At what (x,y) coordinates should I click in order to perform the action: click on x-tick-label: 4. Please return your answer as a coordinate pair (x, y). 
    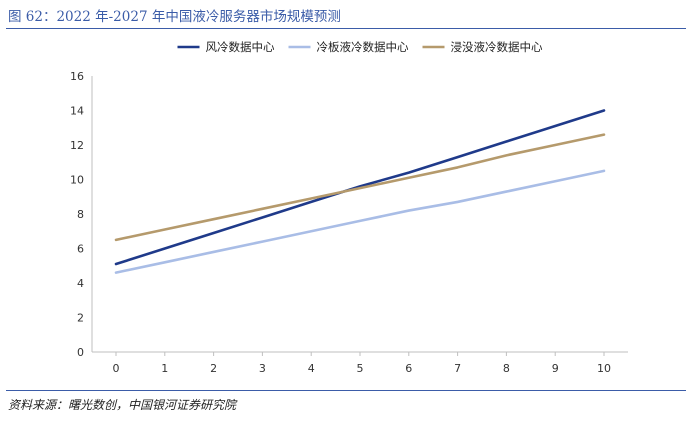
    Looking at the image, I should click on (311, 368).